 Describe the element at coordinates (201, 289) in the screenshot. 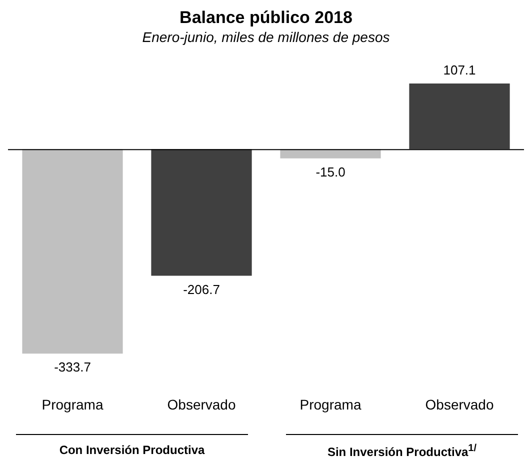

I see `data-label: -206.7` at that location.